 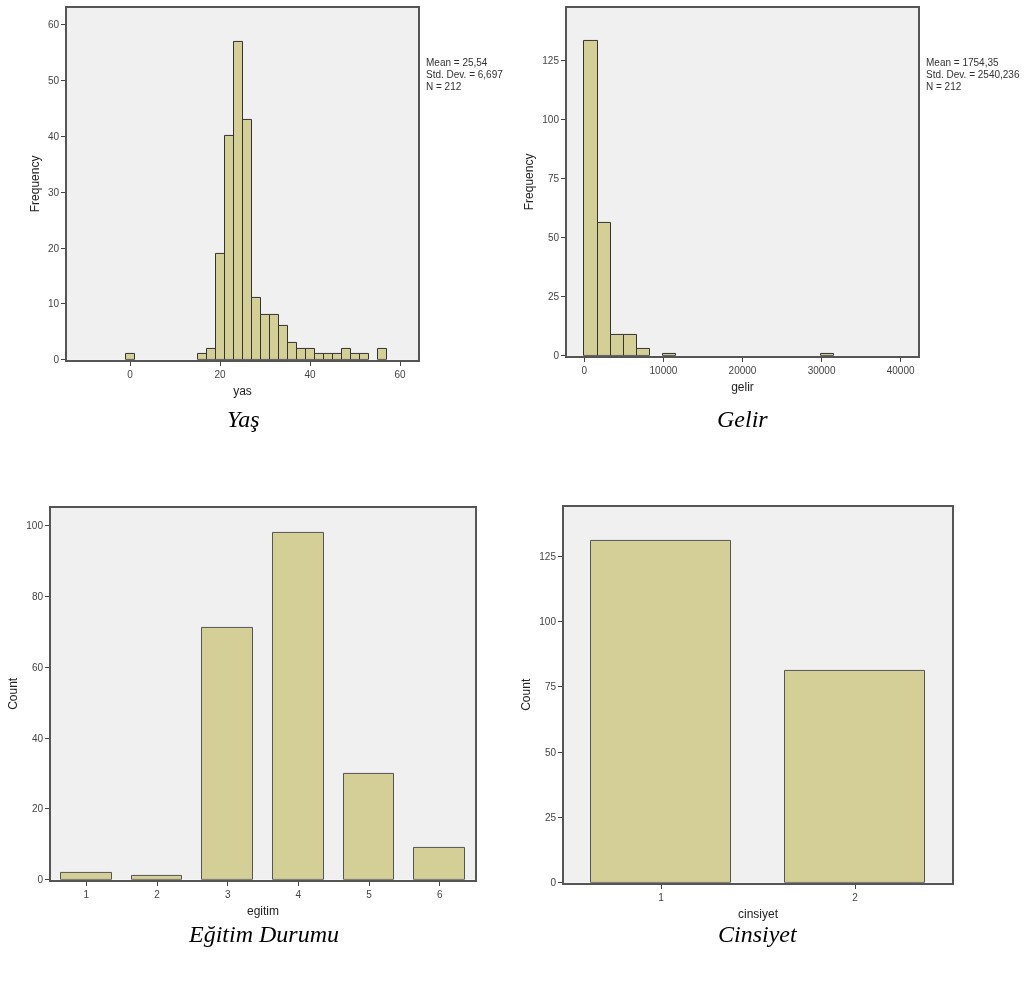 What do you see at coordinates (310, 374) in the screenshot?
I see `x-tick-label: 40` at bounding box center [310, 374].